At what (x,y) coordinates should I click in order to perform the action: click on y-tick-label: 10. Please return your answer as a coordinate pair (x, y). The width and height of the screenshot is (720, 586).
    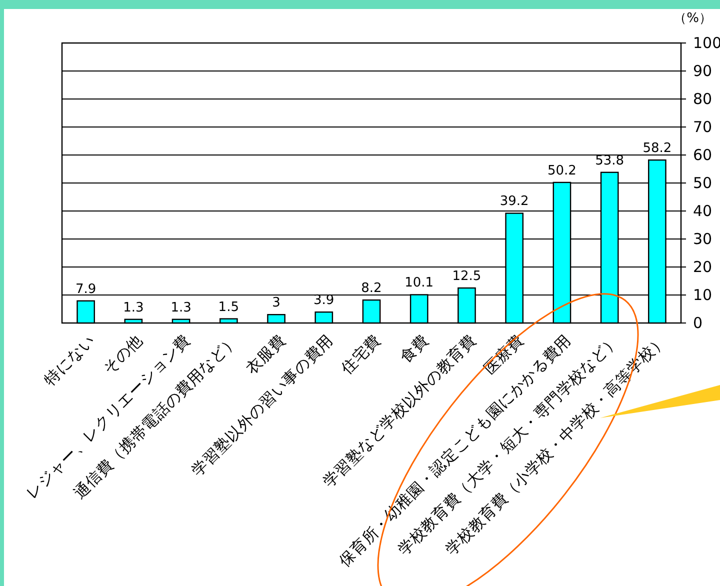
    Looking at the image, I should click on (702, 295).